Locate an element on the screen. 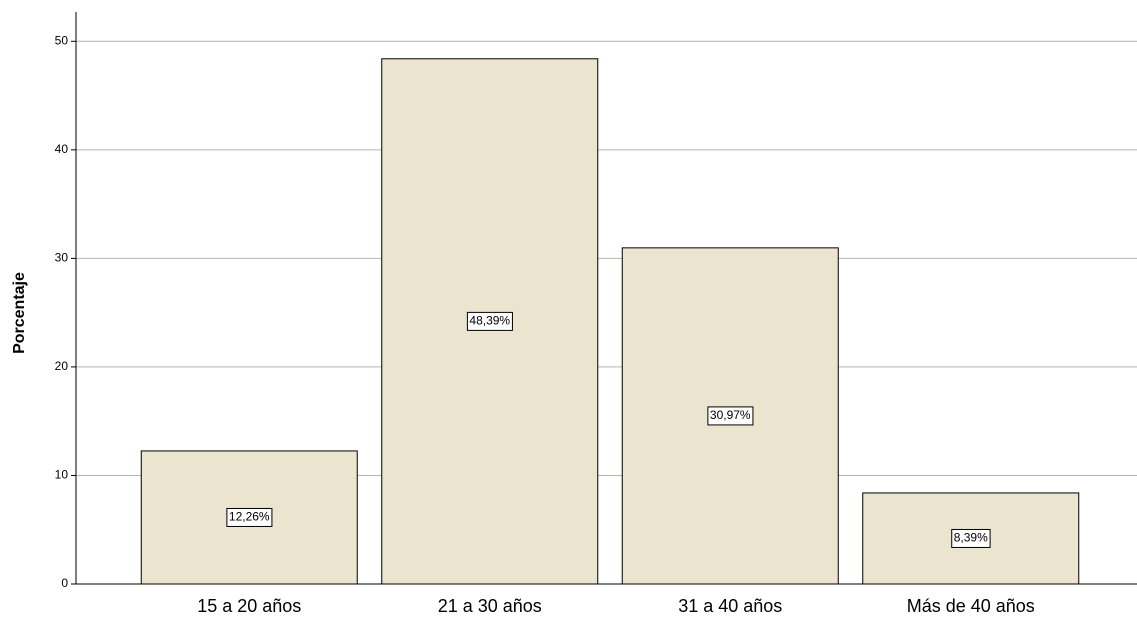  y-tick-label: 20 is located at coordinates (62, 366).